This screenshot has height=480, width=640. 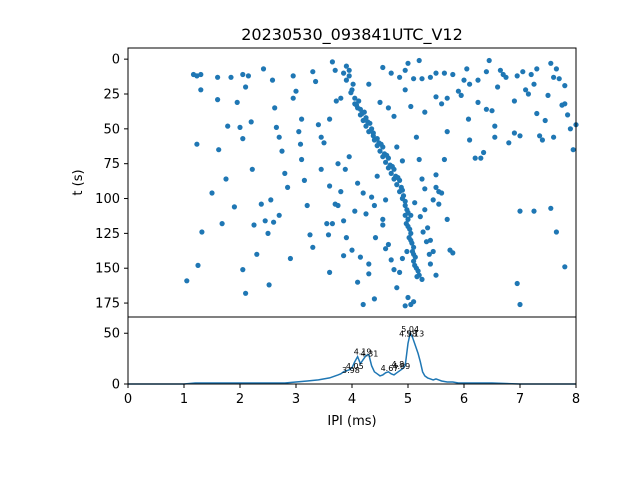 What do you see at coordinates (107, 304) in the screenshot?
I see `y-tick-label: 175` at bounding box center [107, 304].